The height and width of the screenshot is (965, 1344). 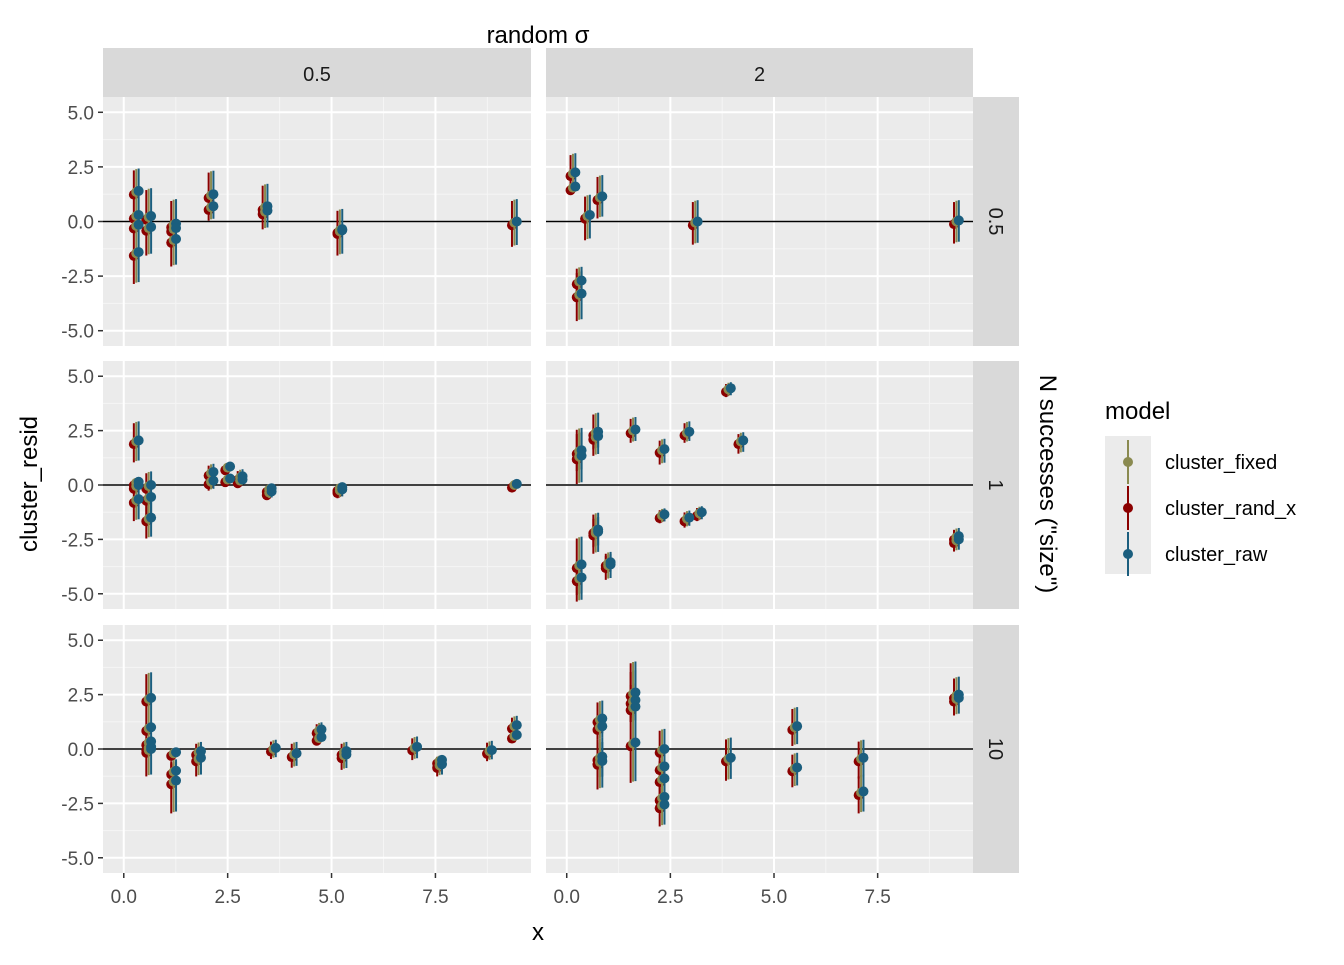 What do you see at coordinates (759, 485) in the screenshot?
I see `panel-r1-c1` at bounding box center [759, 485].